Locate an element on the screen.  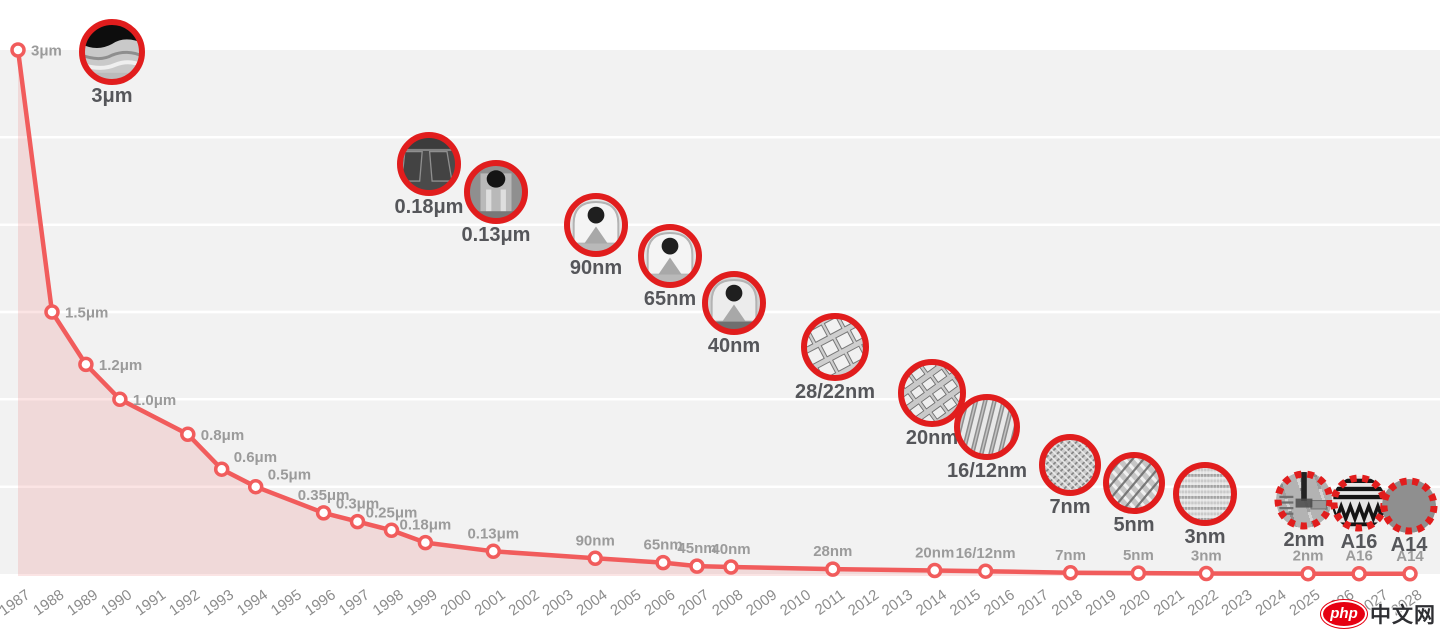
node-badge-28/22nm: 28/22nm is located at coordinates (835, 358).